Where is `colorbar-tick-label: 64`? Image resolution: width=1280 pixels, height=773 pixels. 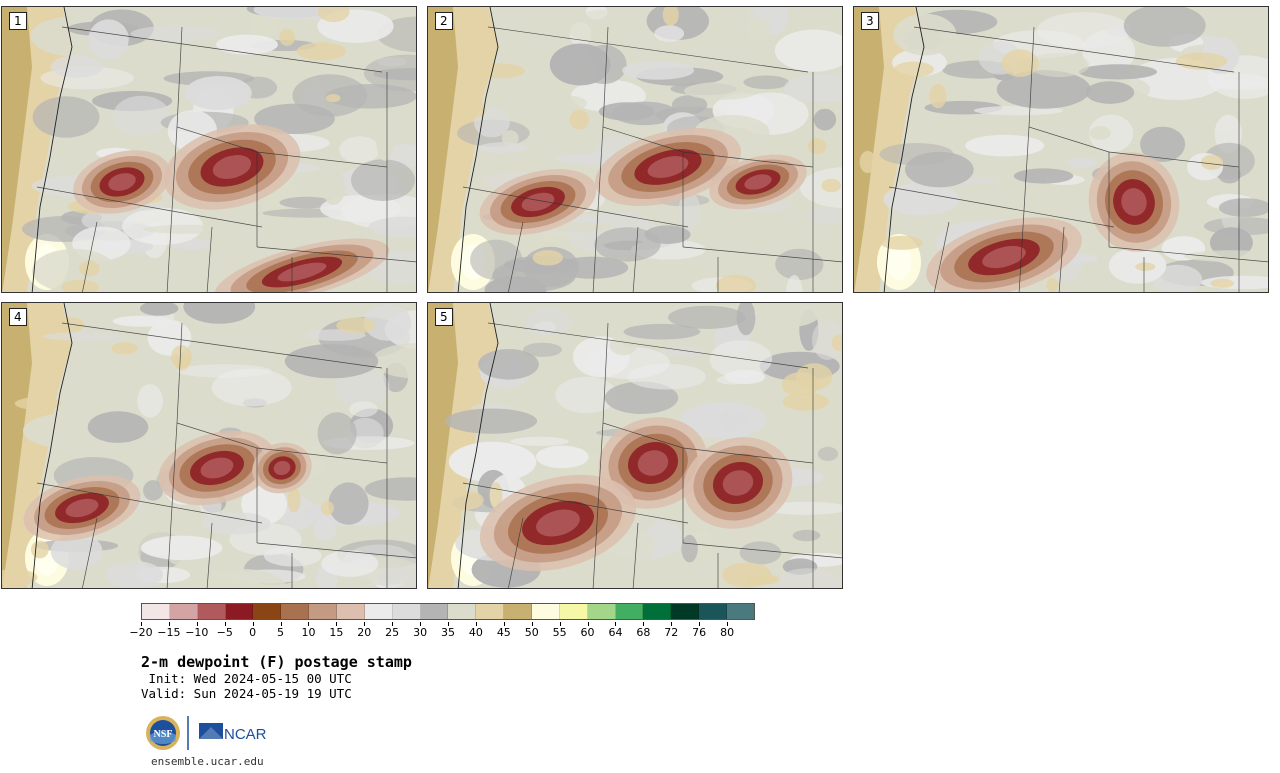 colorbar-tick-label: 64 is located at coordinates (615, 632).